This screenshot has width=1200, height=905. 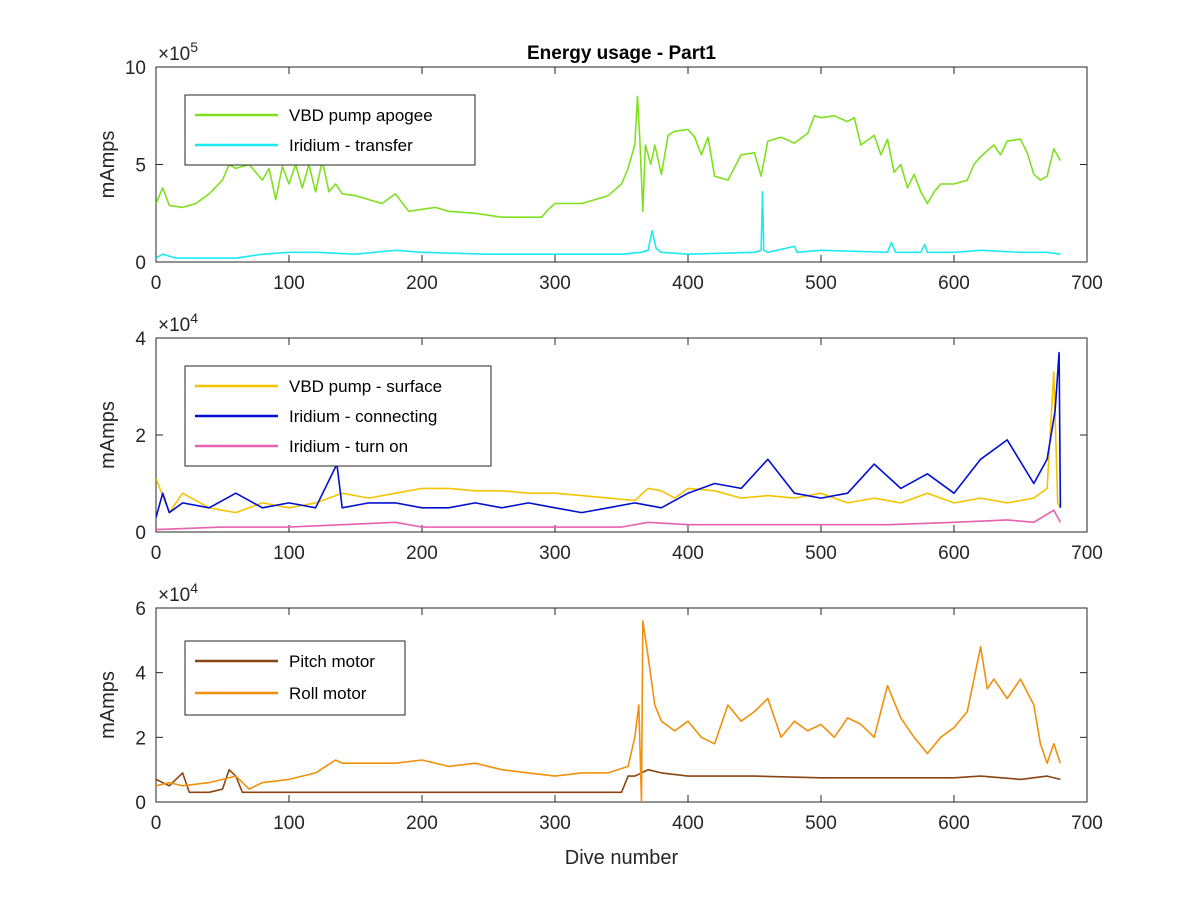 What do you see at coordinates (361, 115) in the screenshot?
I see `legend-label: VBD pump apogee` at bounding box center [361, 115].